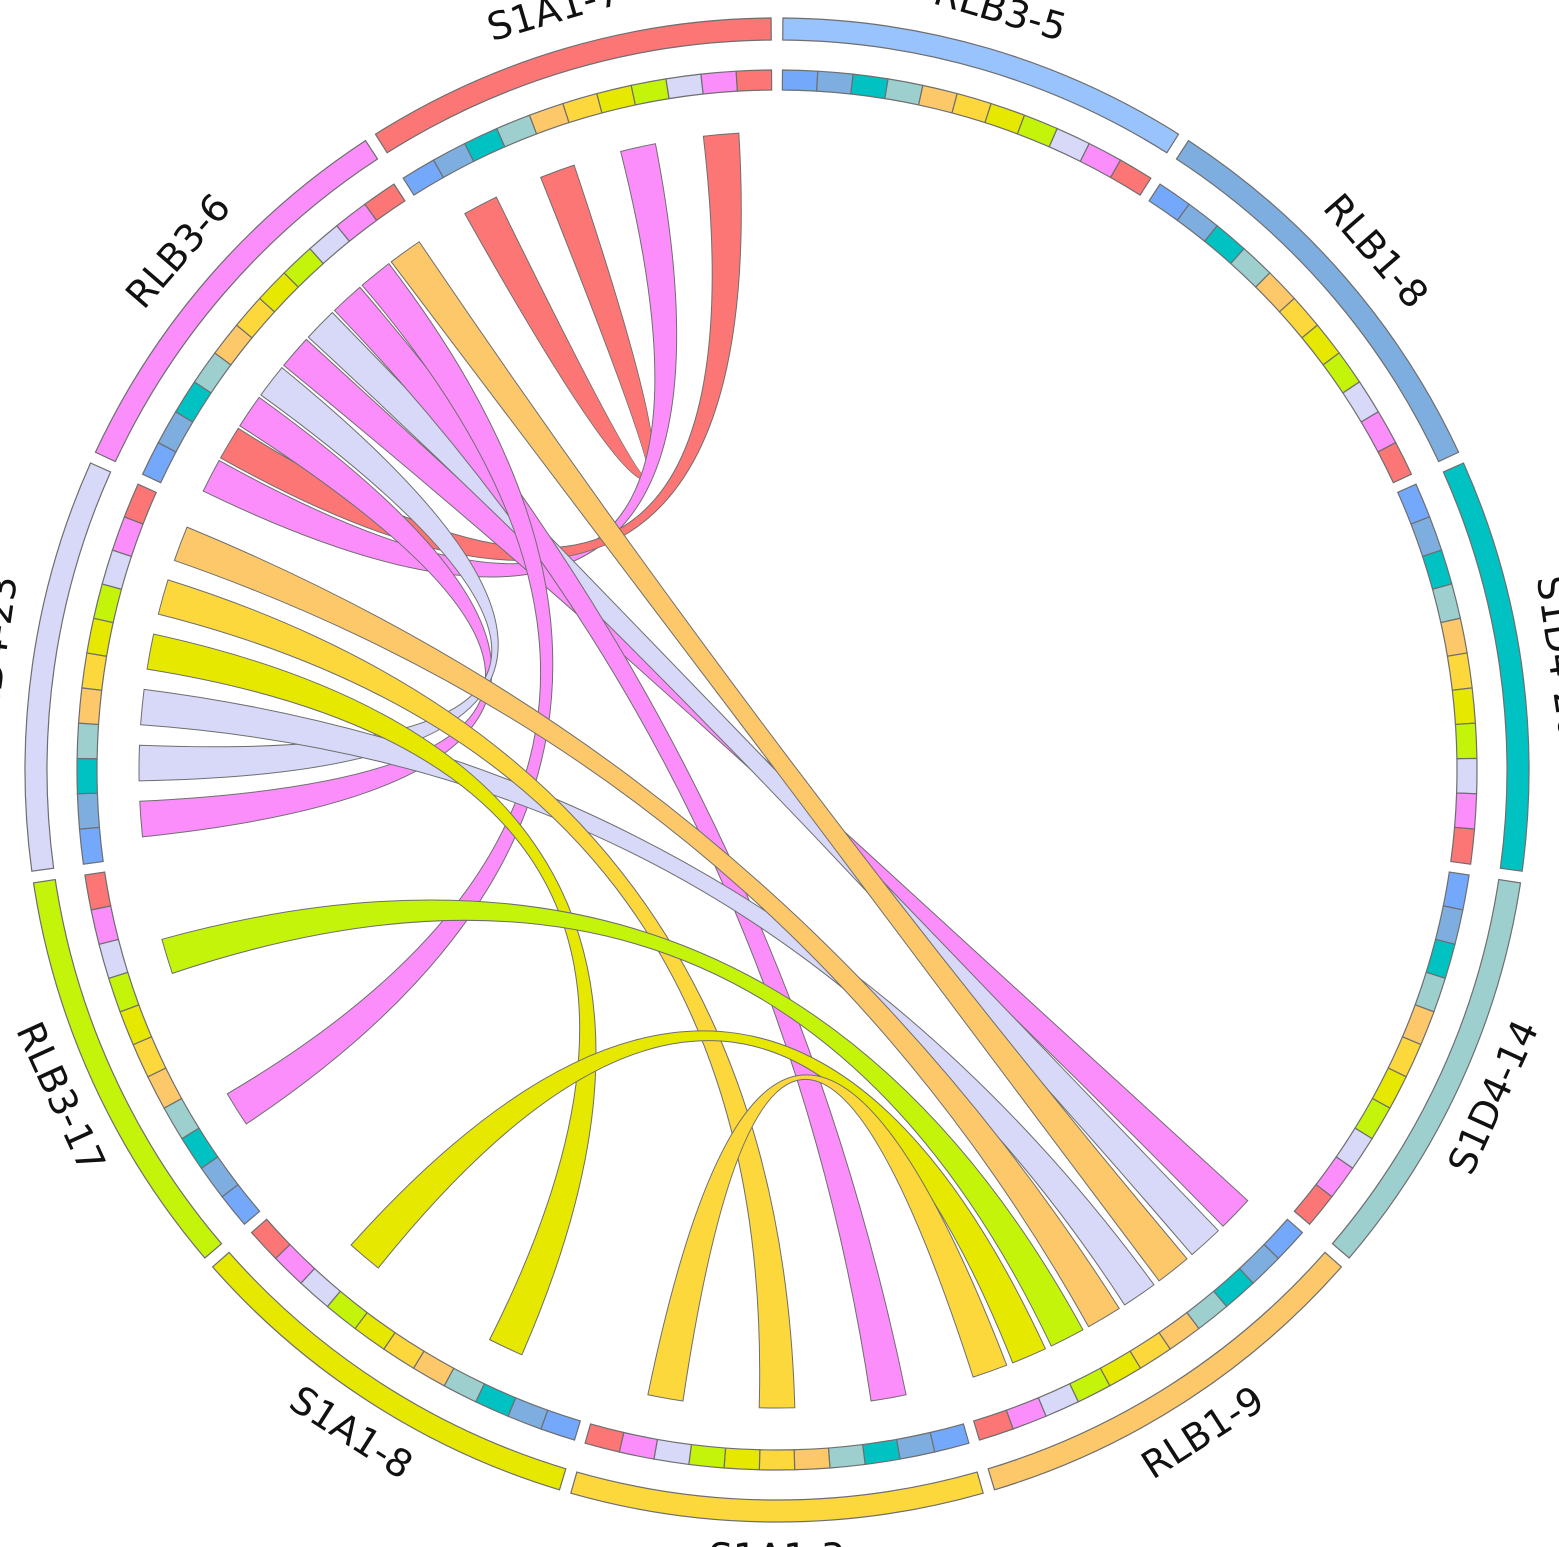 Image resolution: width=1559 pixels, height=1547 pixels. What do you see at coordinates (13, 657) in the screenshot?
I see `segment-label-s1d4-23: S1D4-23` at bounding box center [13, 657].